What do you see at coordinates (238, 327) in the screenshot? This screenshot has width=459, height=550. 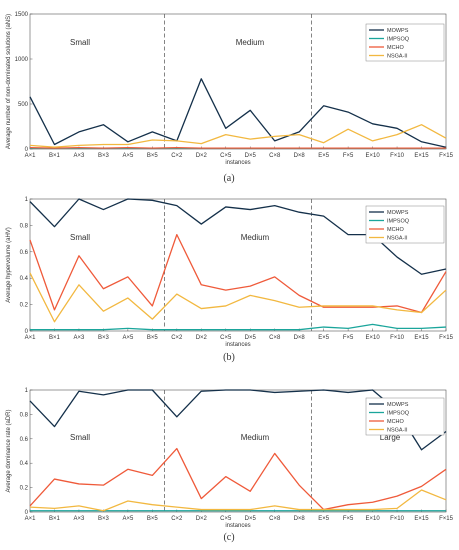 I see `series-line-impsoq` at bounding box center [238, 327].